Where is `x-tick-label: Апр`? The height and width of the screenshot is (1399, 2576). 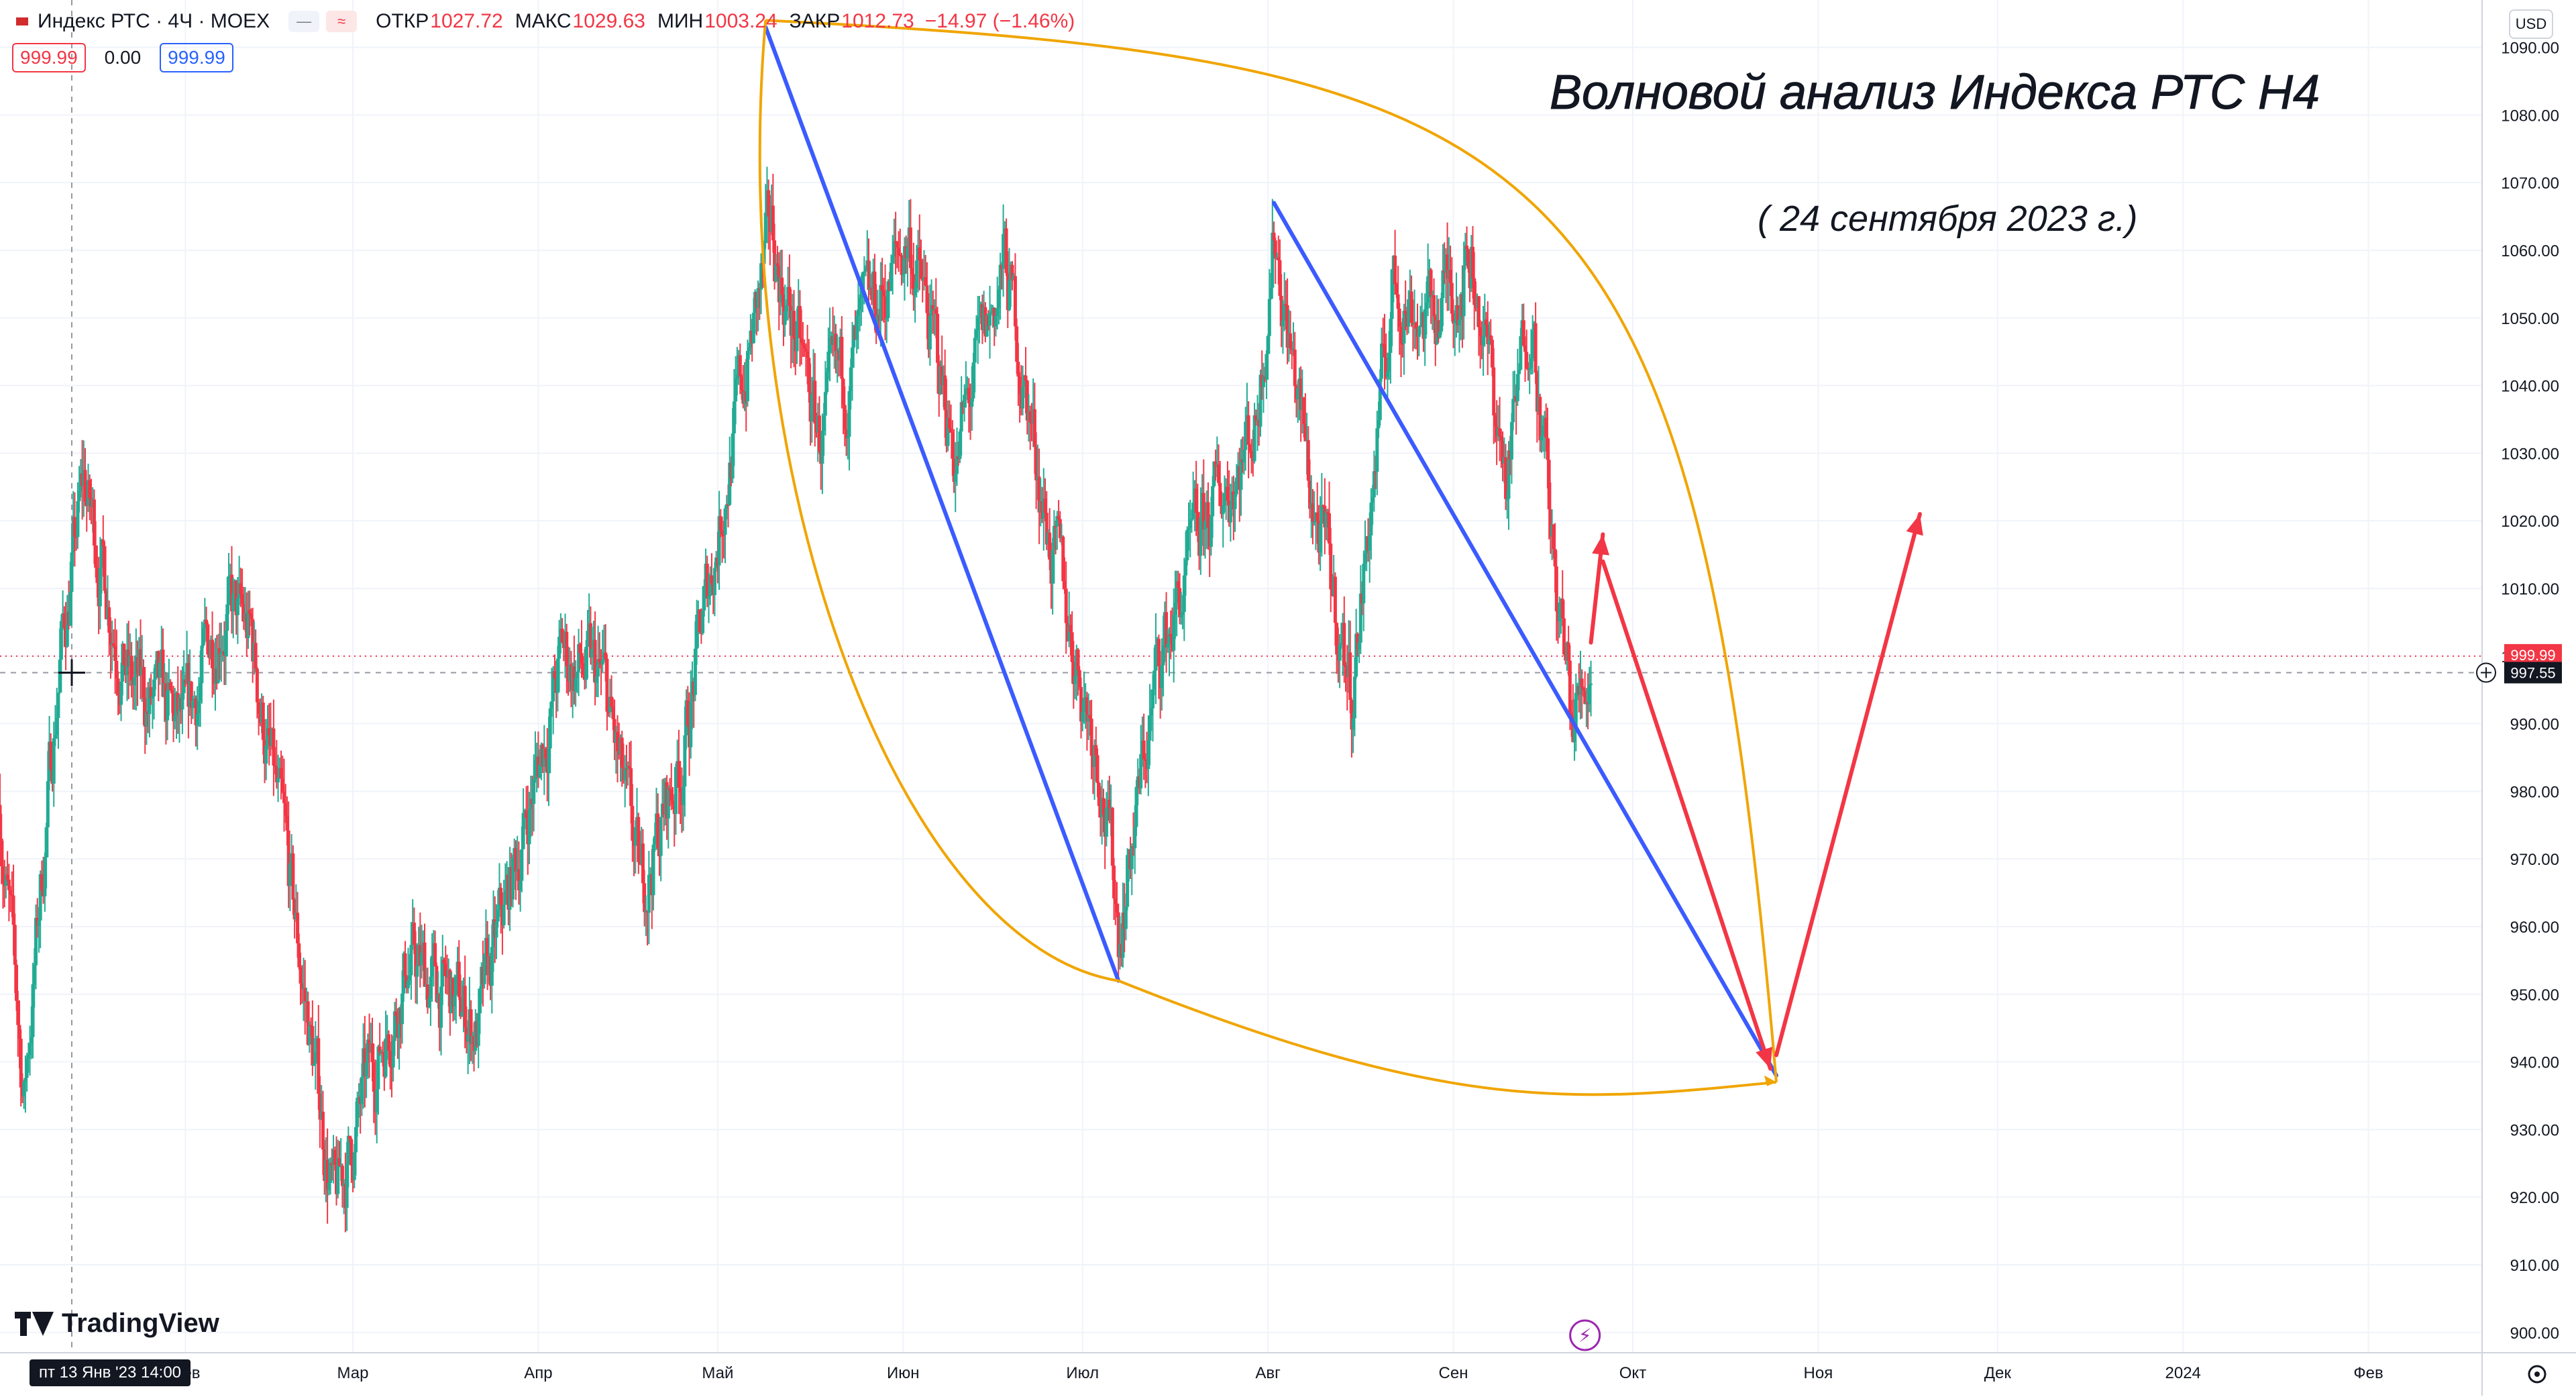 x-tick-label: Апр is located at coordinates (538, 1373).